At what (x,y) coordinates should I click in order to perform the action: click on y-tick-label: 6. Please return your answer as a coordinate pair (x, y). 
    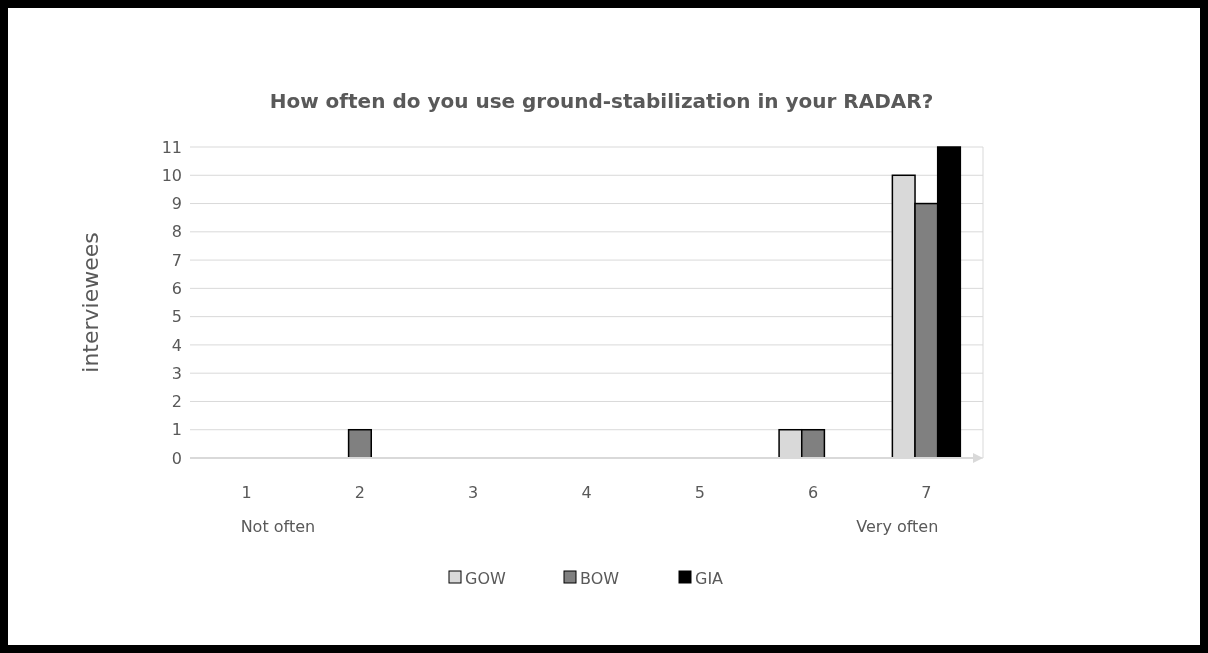
    Looking at the image, I should click on (176, 288).